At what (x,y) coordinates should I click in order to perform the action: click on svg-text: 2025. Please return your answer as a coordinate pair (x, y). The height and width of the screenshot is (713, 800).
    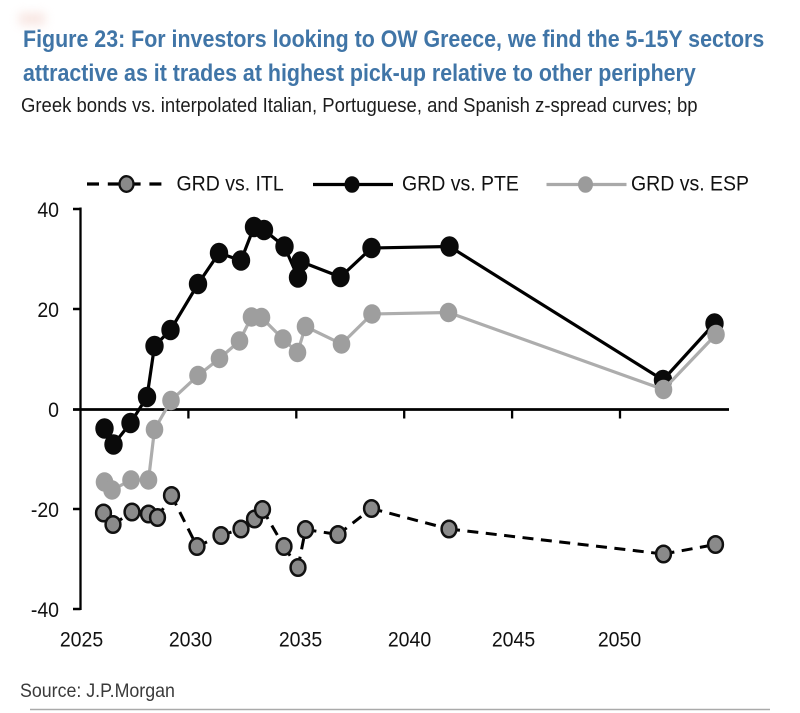
    Looking at the image, I should click on (81, 640).